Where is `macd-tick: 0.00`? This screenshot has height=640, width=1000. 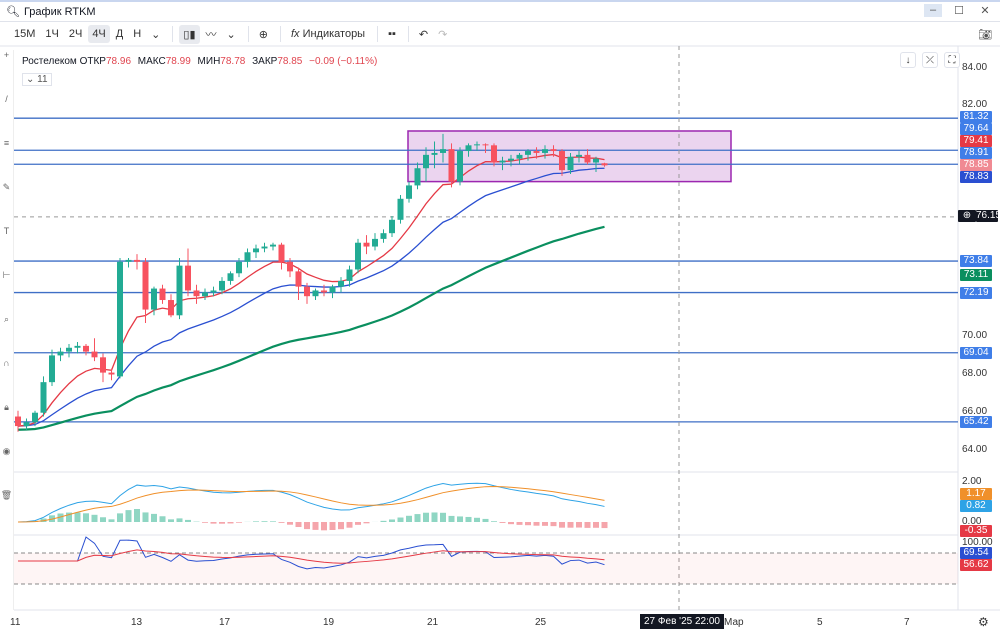 macd-tick: 0.00 is located at coordinates (972, 521).